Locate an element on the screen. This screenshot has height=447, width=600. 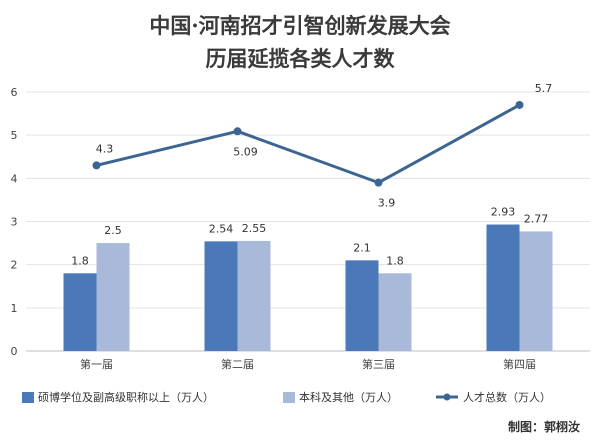
y-tick-label: 4 is located at coordinates (14, 178).